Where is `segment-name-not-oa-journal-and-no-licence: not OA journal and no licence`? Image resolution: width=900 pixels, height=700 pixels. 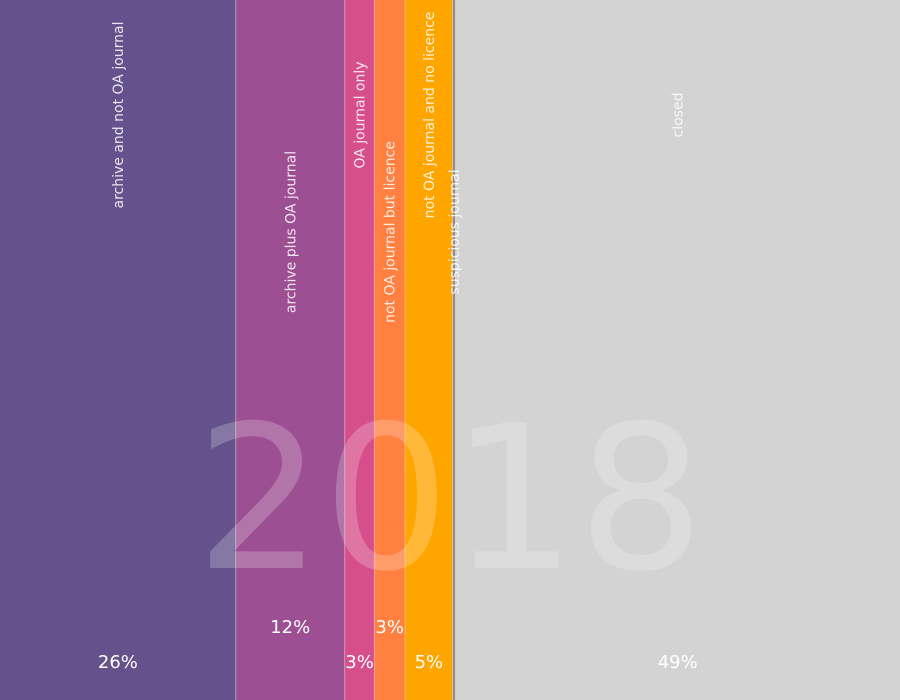 segment-name-not-oa-journal-and-no-licence: not OA journal and no licence is located at coordinates (430, 115).